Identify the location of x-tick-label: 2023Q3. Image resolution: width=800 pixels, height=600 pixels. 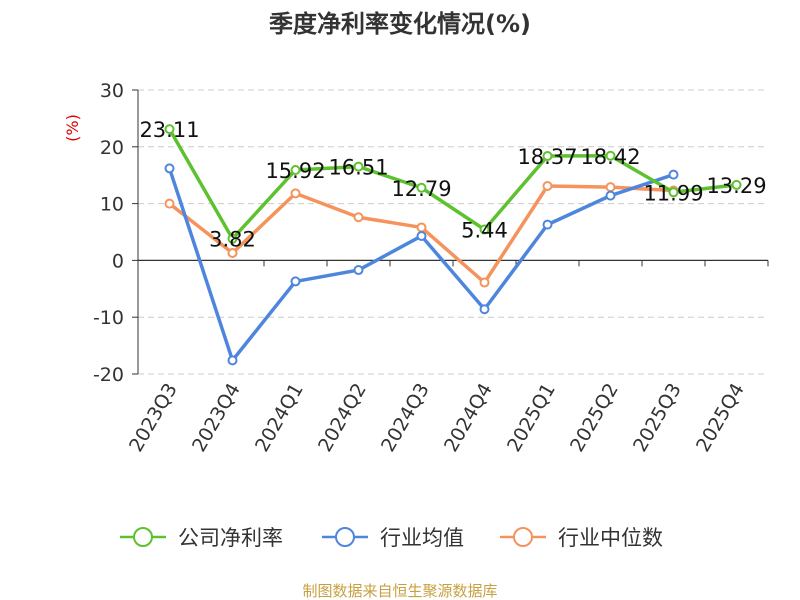
(153, 418).